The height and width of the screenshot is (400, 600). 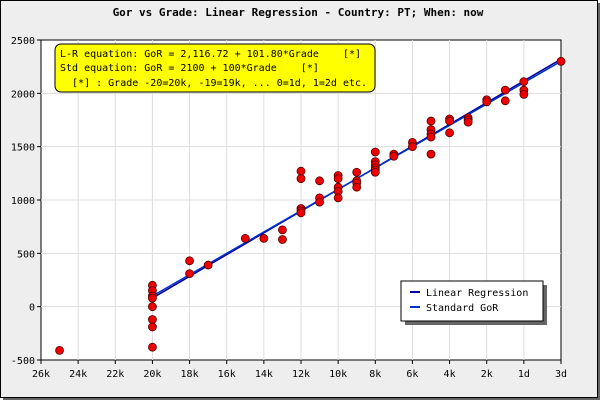 What do you see at coordinates (23, 361) in the screenshot?
I see `y-tick-label: -500` at bounding box center [23, 361].